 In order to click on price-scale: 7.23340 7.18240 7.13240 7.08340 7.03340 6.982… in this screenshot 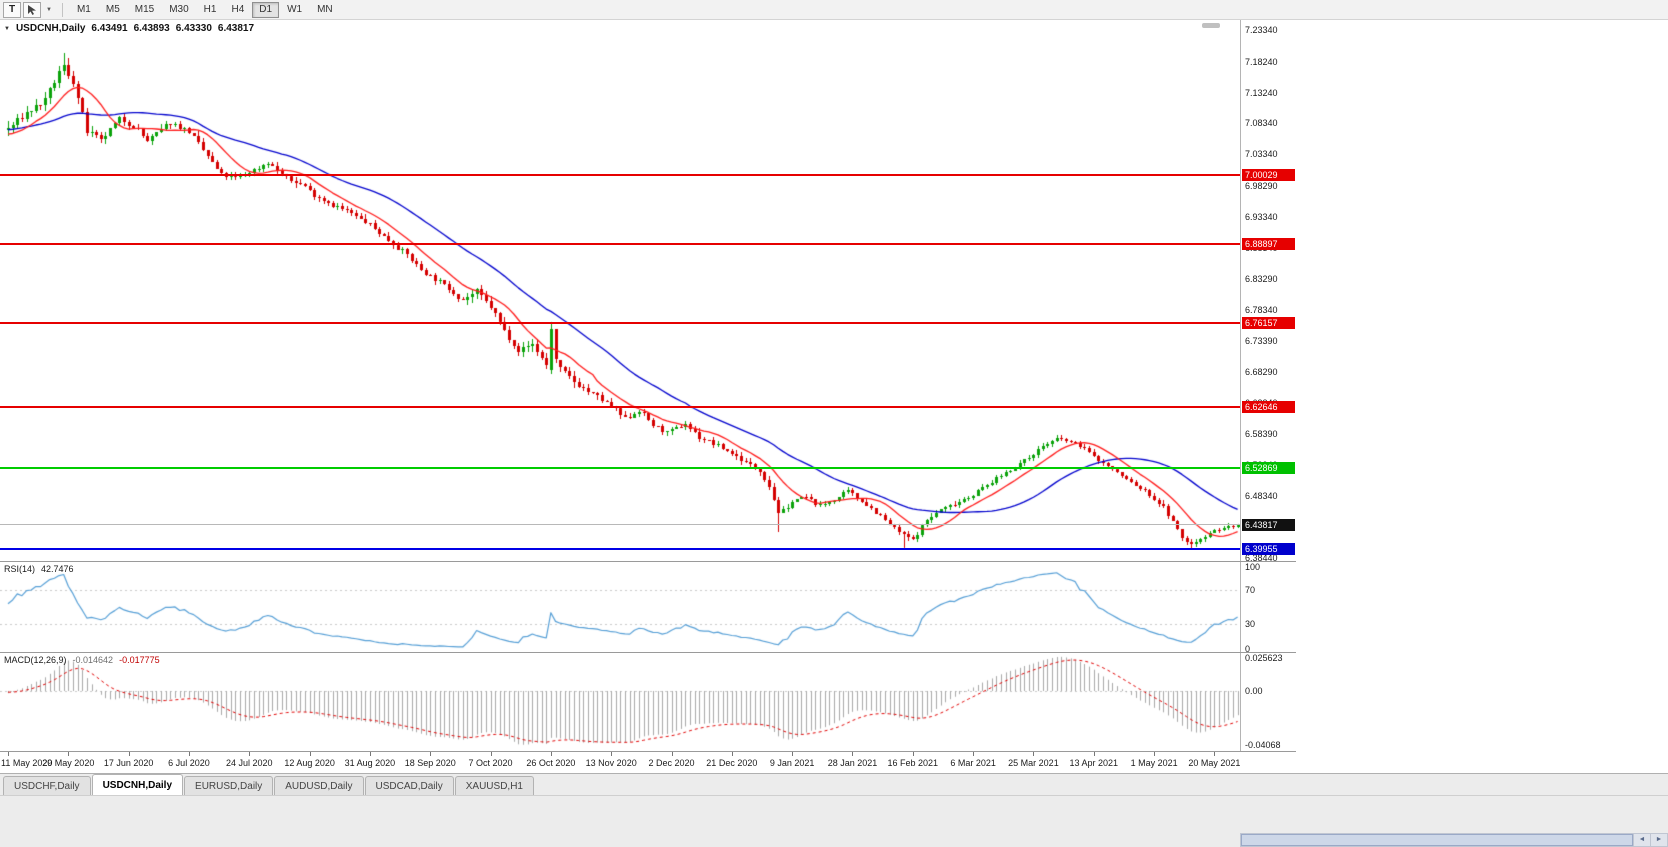, I will do `click(1268, 290)`.